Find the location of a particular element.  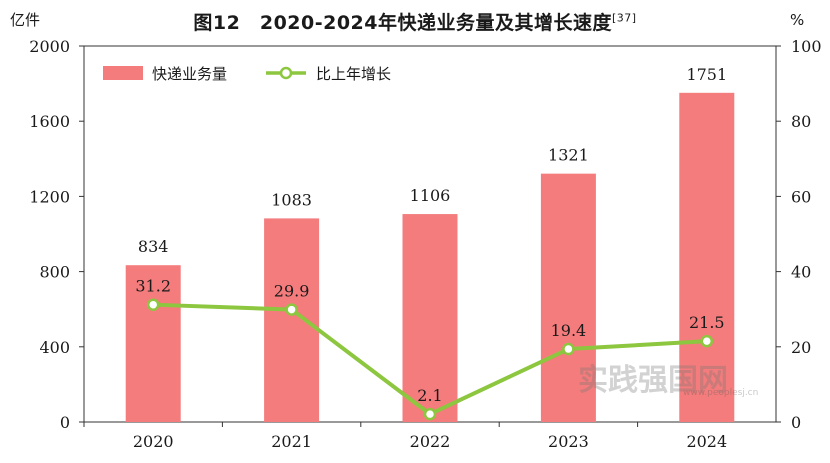

bar-data-label: 1321 is located at coordinates (568, 155).